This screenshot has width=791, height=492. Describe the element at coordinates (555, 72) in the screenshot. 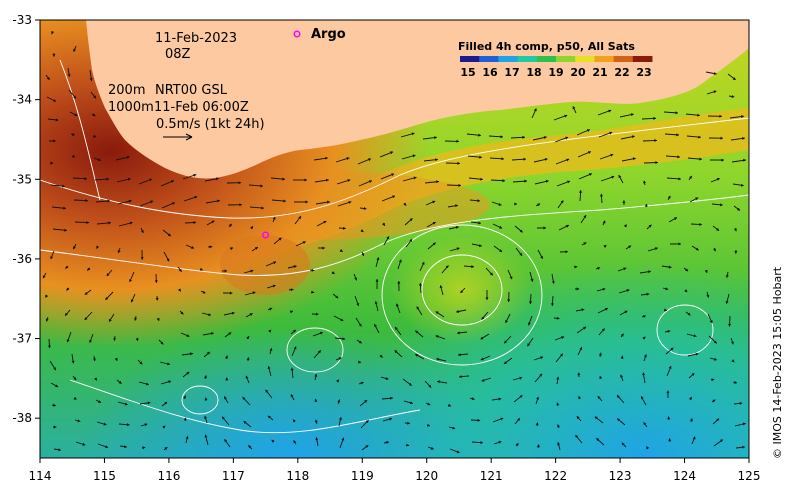

I see `colorbar-tick-label: 19` at that location.